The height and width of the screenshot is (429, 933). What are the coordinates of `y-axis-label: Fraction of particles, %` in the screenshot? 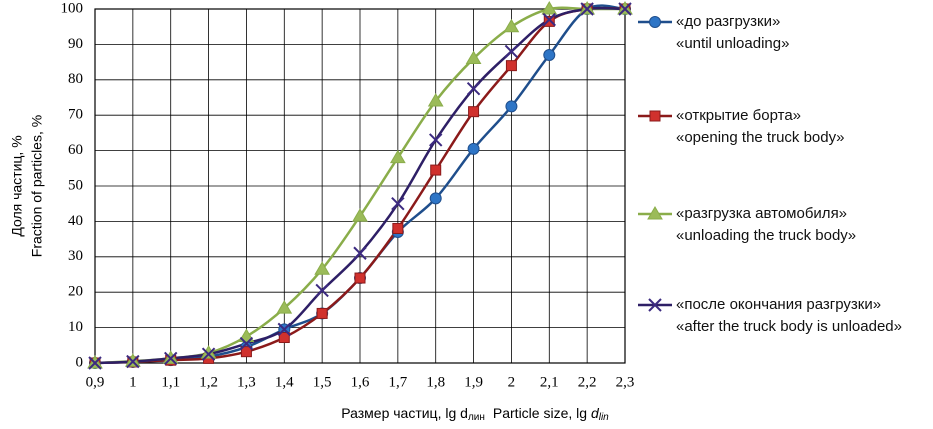 It's located at (37, 186).